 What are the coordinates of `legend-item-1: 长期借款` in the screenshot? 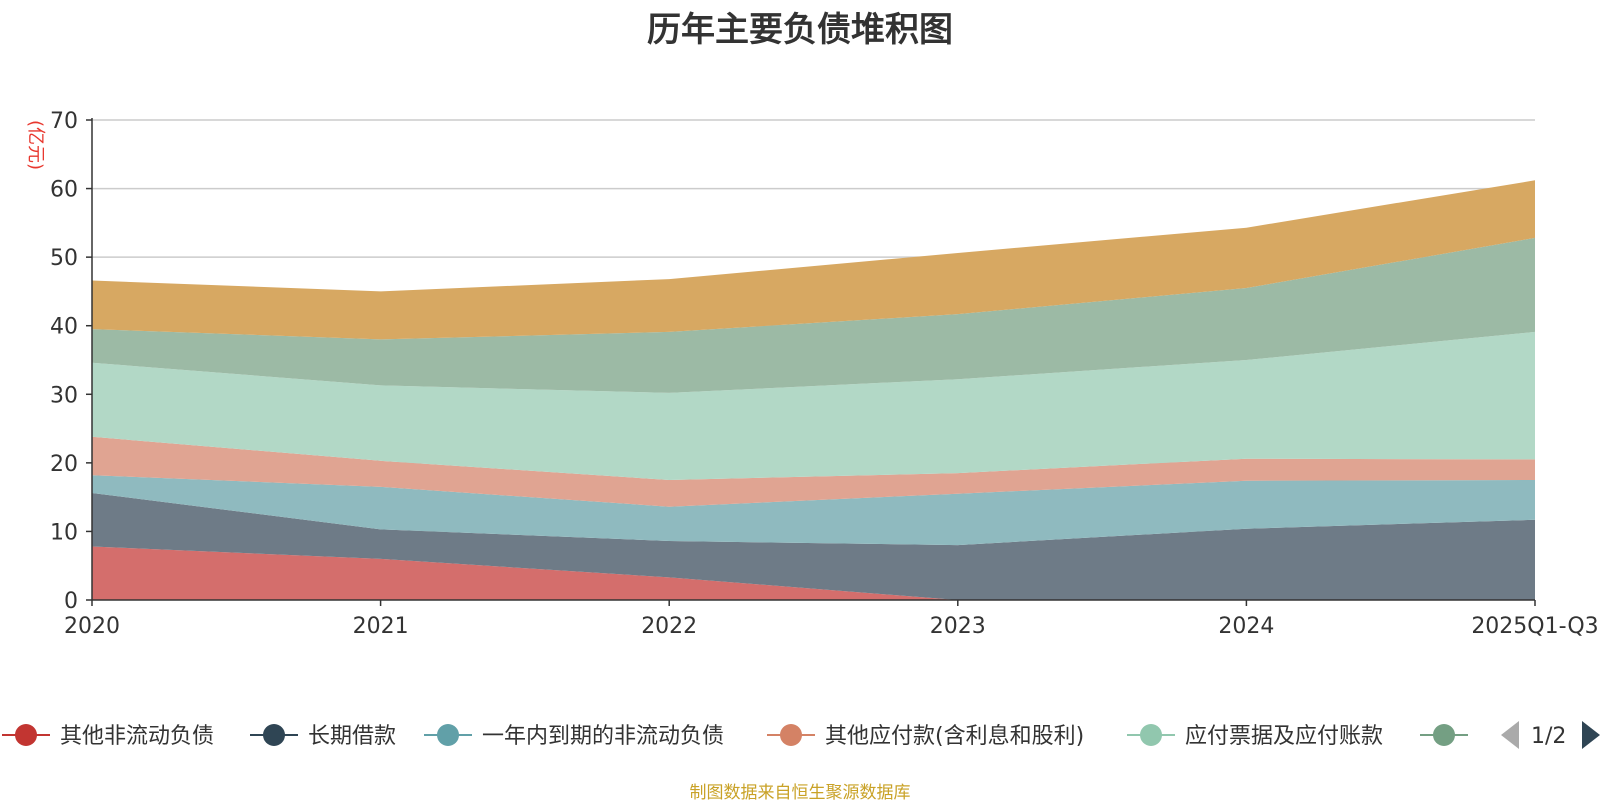 It's located at (323, 736).